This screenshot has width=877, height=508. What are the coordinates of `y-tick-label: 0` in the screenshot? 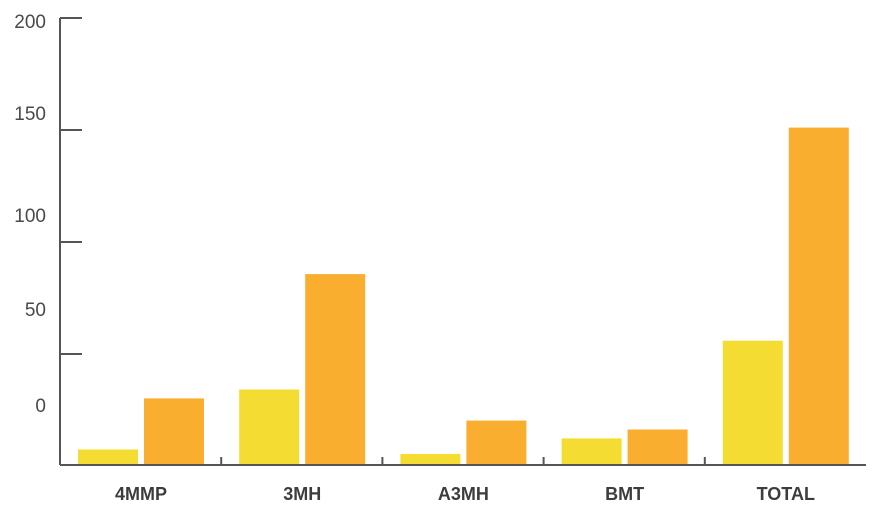 It's located at (40, 406).